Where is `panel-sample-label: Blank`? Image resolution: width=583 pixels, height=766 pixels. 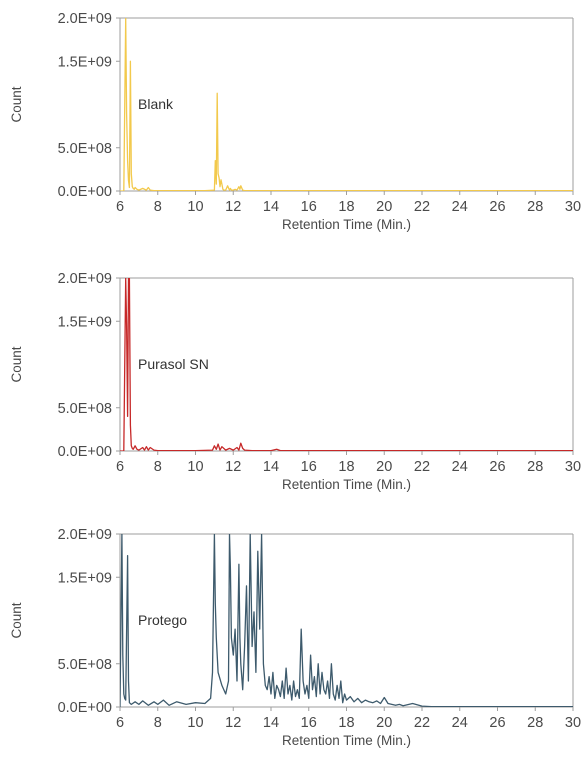 panel-sample-label: Blank is located at coordinates (156, 104).